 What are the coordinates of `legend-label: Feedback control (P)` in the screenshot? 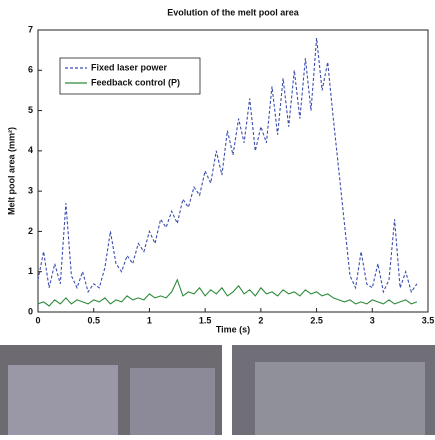 It's located at (135, 82).